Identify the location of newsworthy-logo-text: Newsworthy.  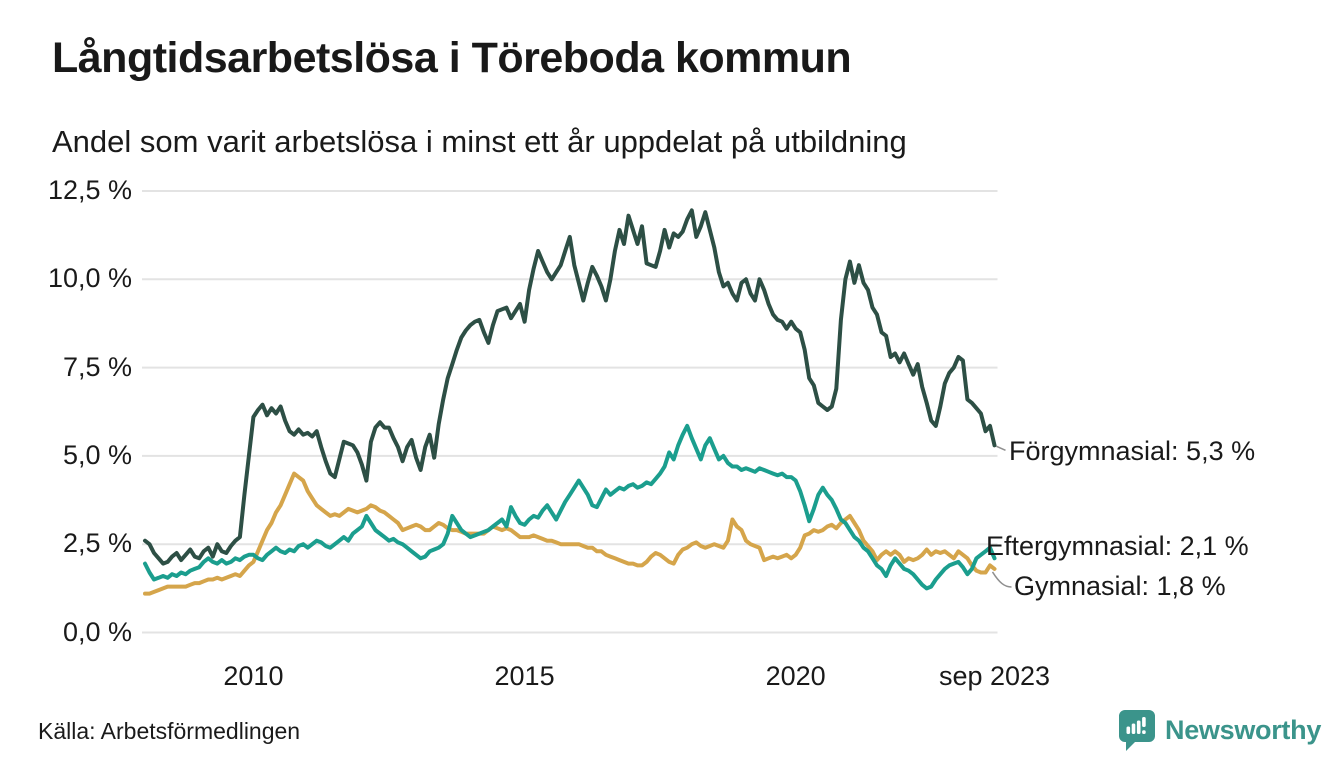
(1243, 729).